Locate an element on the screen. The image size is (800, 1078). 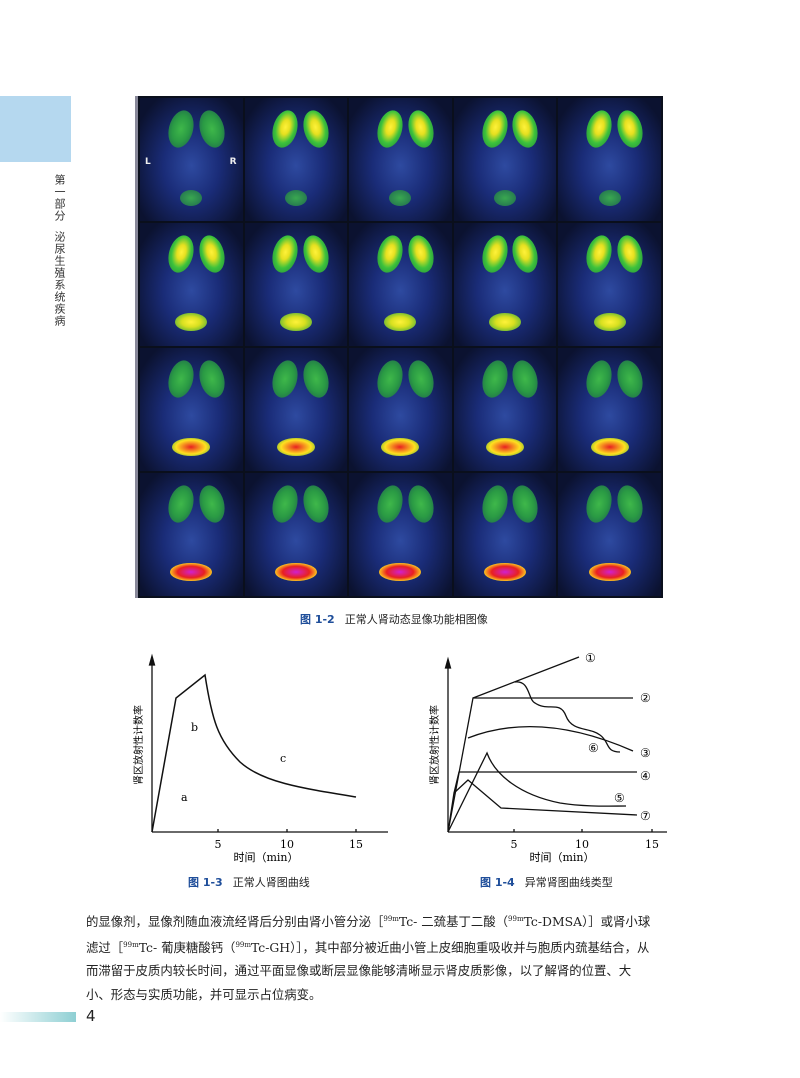
text: Tc-GH）］，其中部分被近曲小管上皮细胞重吸收并与胞质内巯基结合，从 is located at coordinates (450, 947).